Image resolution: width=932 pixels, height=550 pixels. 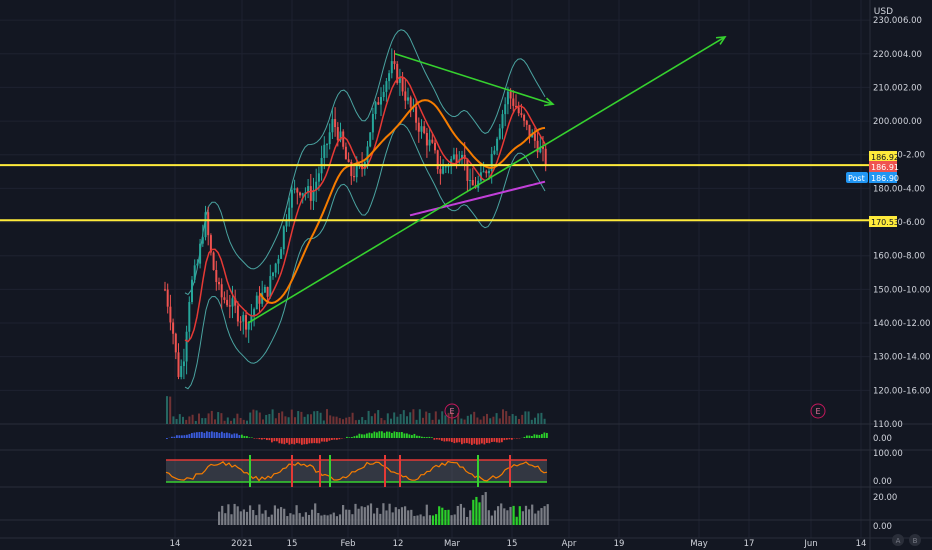 I want to click on secondary-tick-label: -8.00, so click(x=914, y=257).